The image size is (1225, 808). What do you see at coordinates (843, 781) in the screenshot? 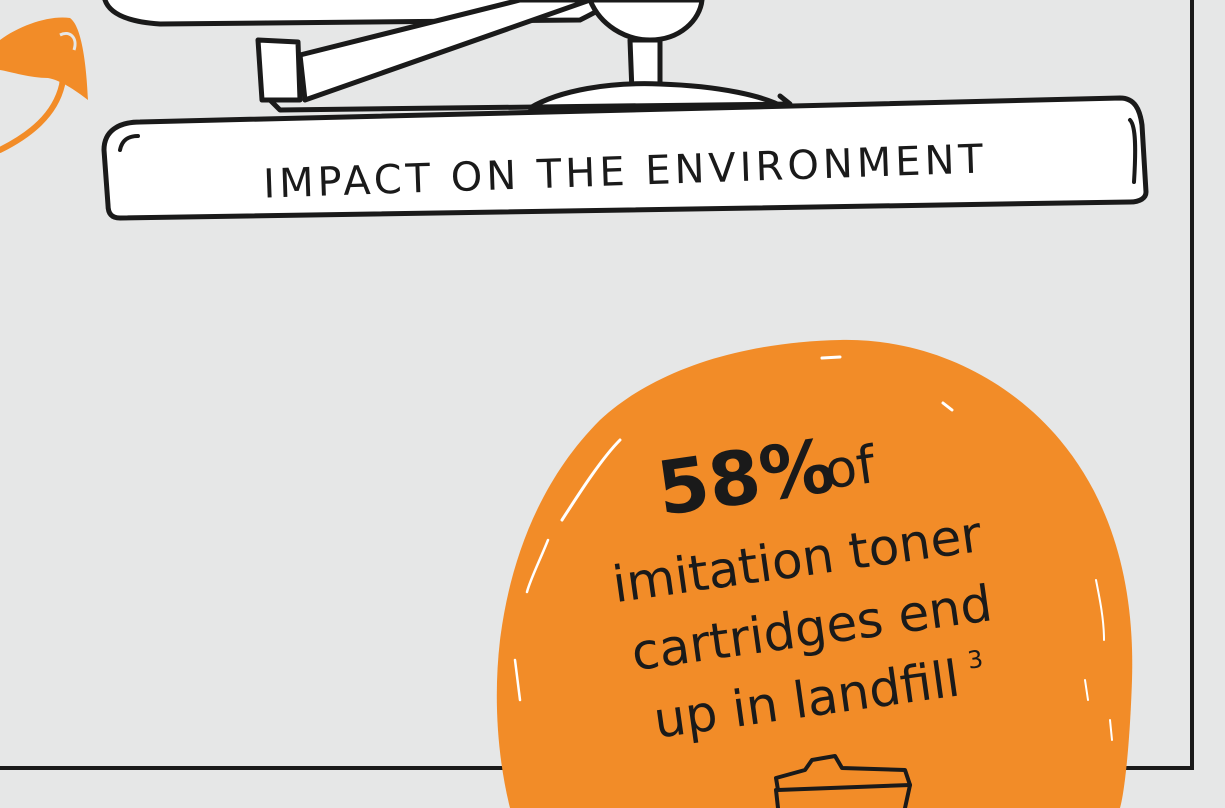
I see `toner-cartridge-icon` at bounding box center [843, 781].